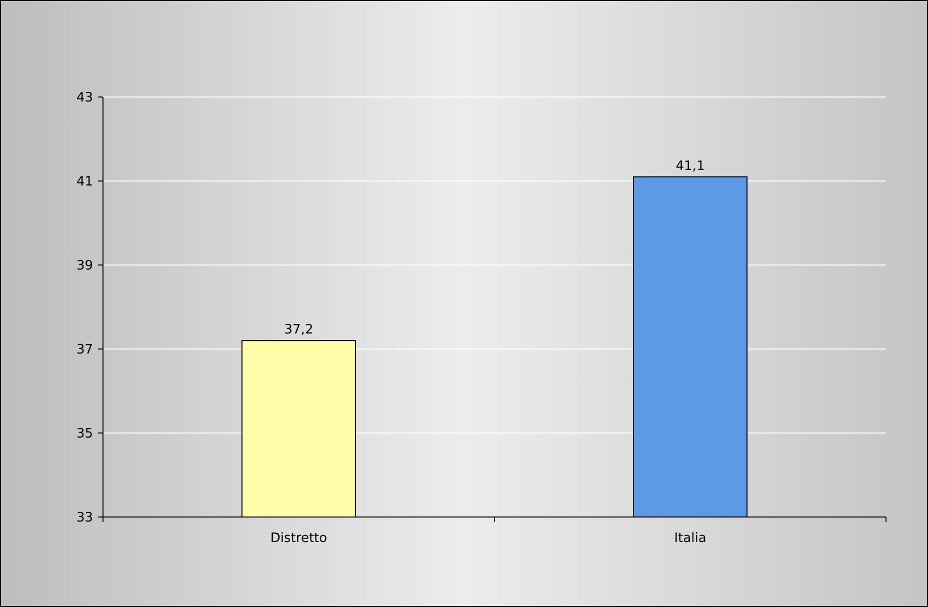  What do you see at coordinates (84, 182) in the screenshot?
I see `y-tick-label: 41` at bounding box center [84, 182].